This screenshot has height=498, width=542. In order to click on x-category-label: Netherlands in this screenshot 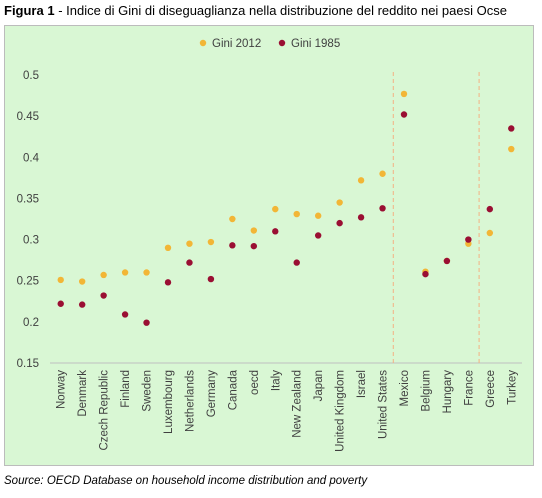, I will do `click(190, 401)`.